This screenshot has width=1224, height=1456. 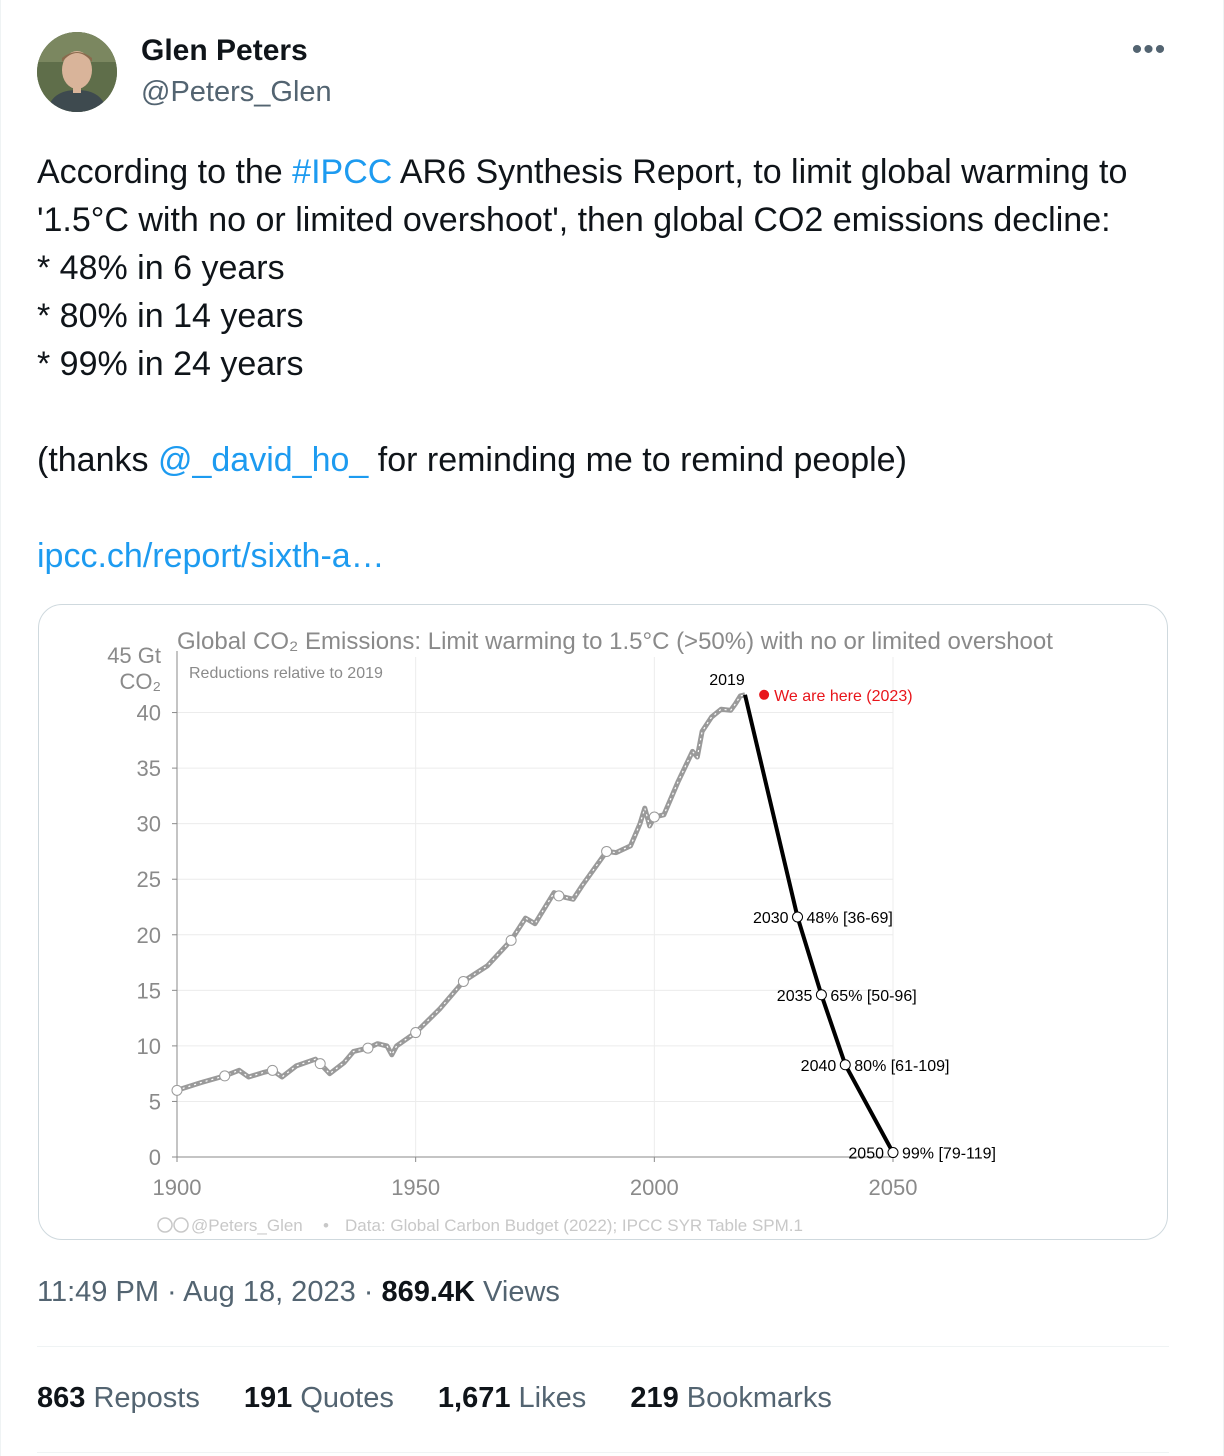 I want to click on y-axis-label: 45 Gt, so click(x=134, y=655).